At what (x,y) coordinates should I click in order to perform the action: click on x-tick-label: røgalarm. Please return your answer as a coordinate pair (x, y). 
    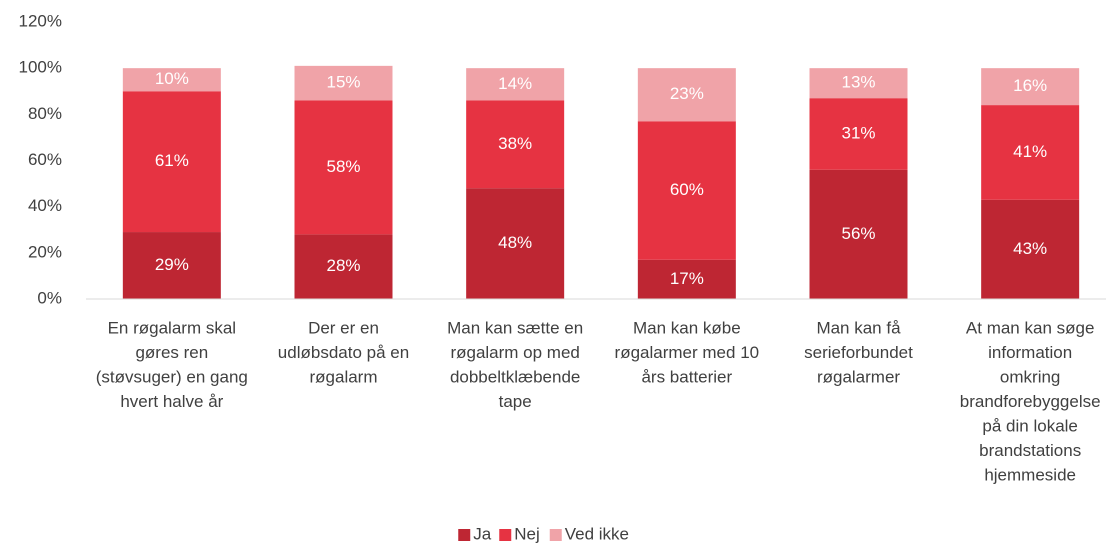
    Looking at the image, I should click on (343, 376).